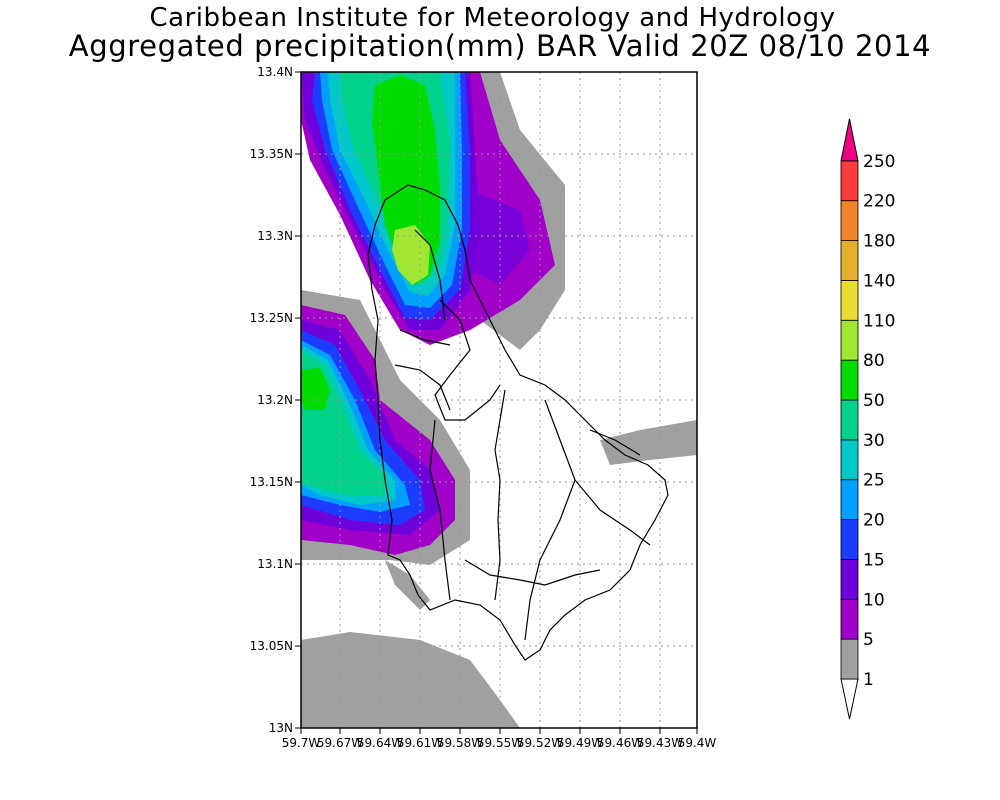  Describe the element at coordinates (849, 699) in the screenshot. I see `colorbar-below-triangle` at that location.